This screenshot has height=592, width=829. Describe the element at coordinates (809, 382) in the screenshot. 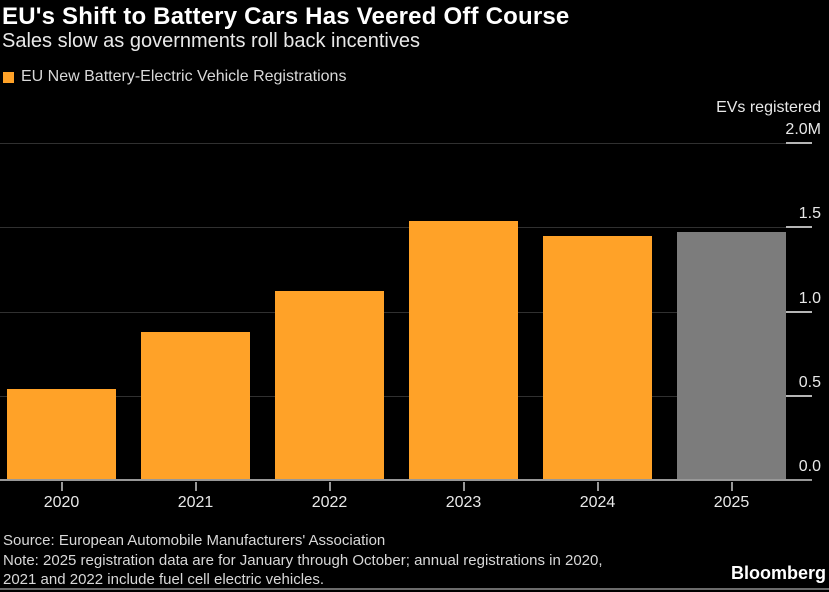

I see `y-tick-label: 0.5` at that location.